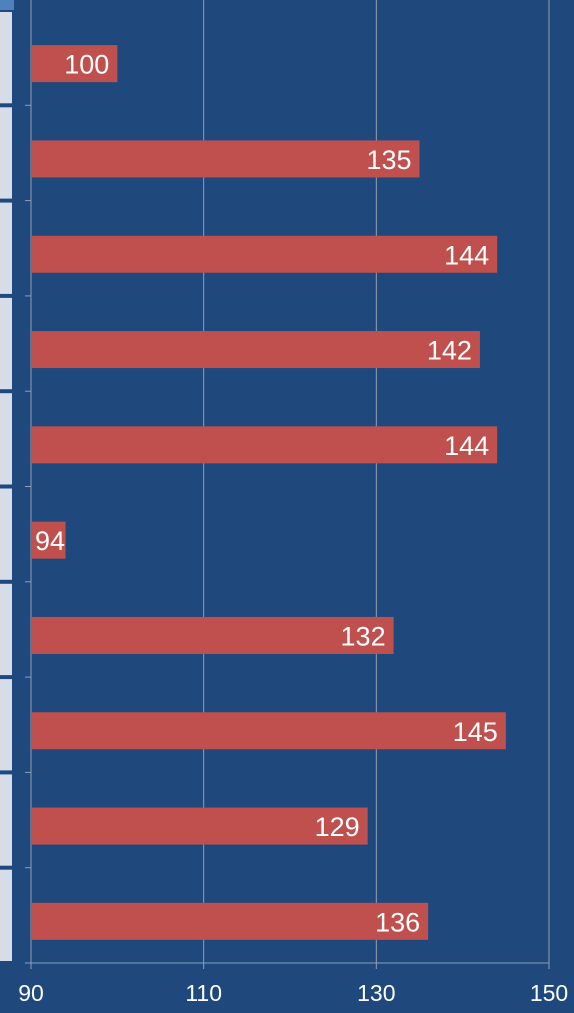 The width and height of the screenshot is (574, 1013). What do you see at coordinates (397, 922) in the screenshot?
I see `data-label: 136` at bounding box center [397, 922].